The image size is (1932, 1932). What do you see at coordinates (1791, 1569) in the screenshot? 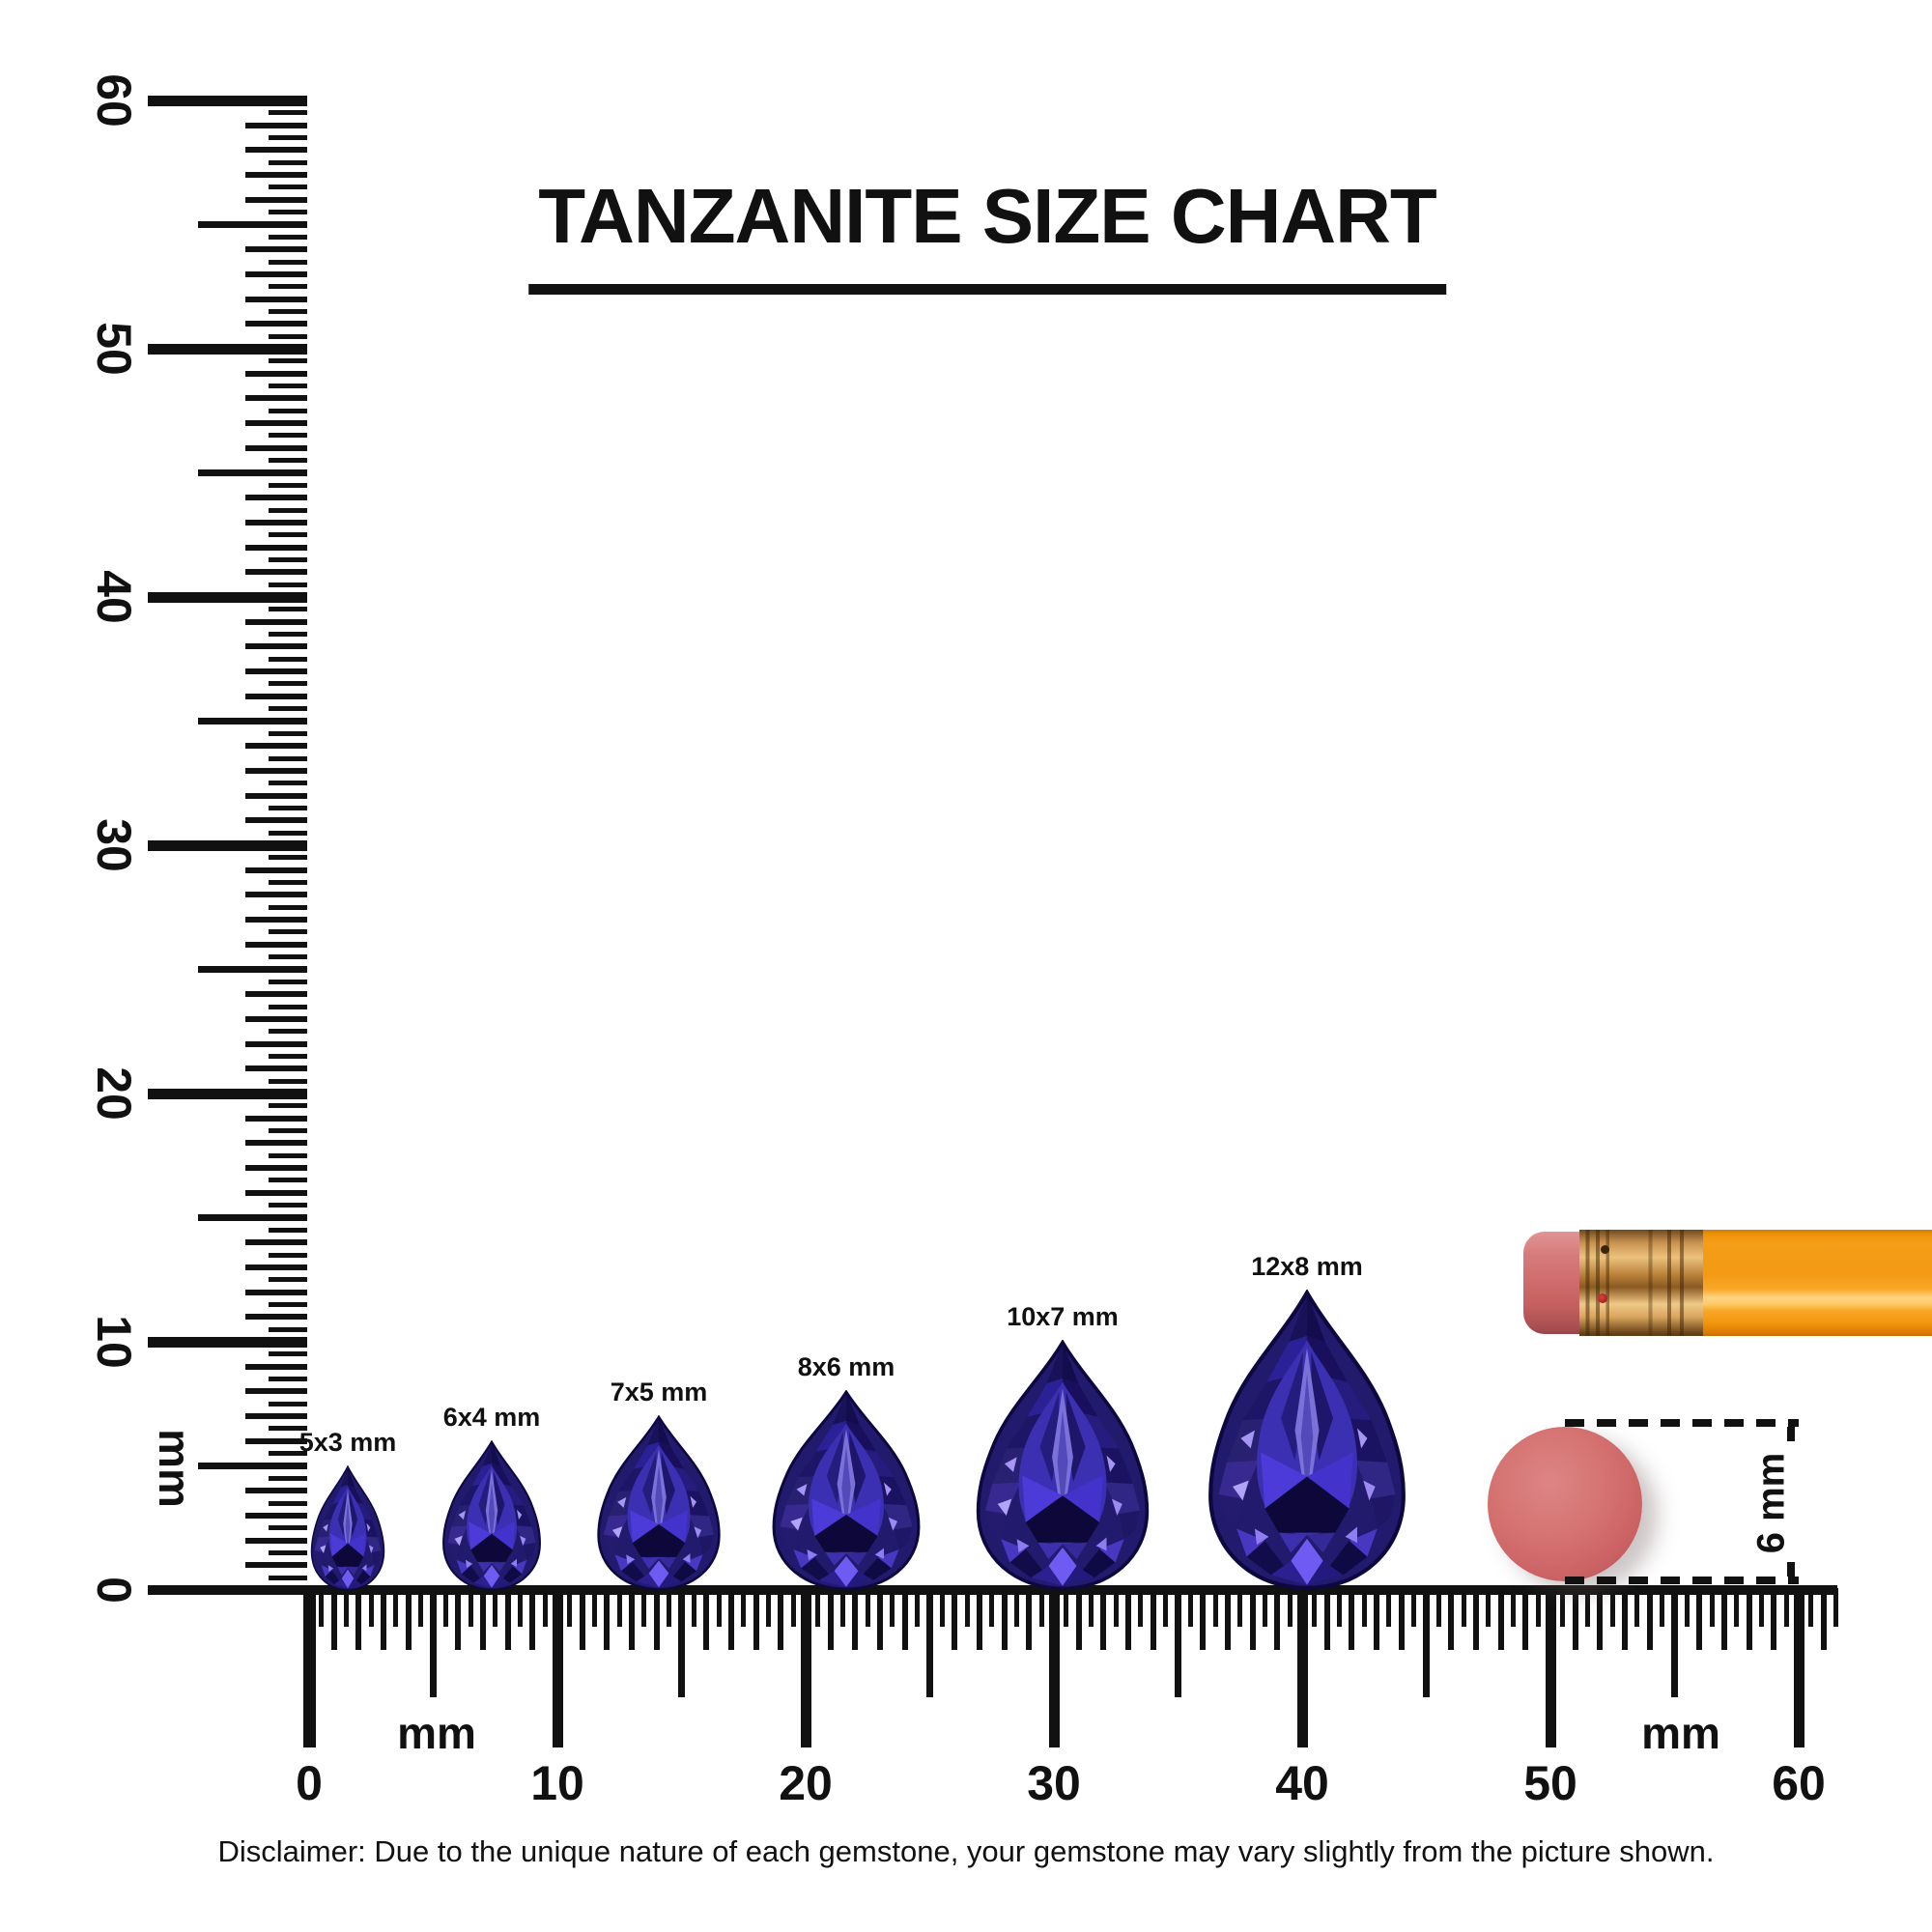
I see `measure-dash-corner-bottom` at bounding box center [1791, 1569].